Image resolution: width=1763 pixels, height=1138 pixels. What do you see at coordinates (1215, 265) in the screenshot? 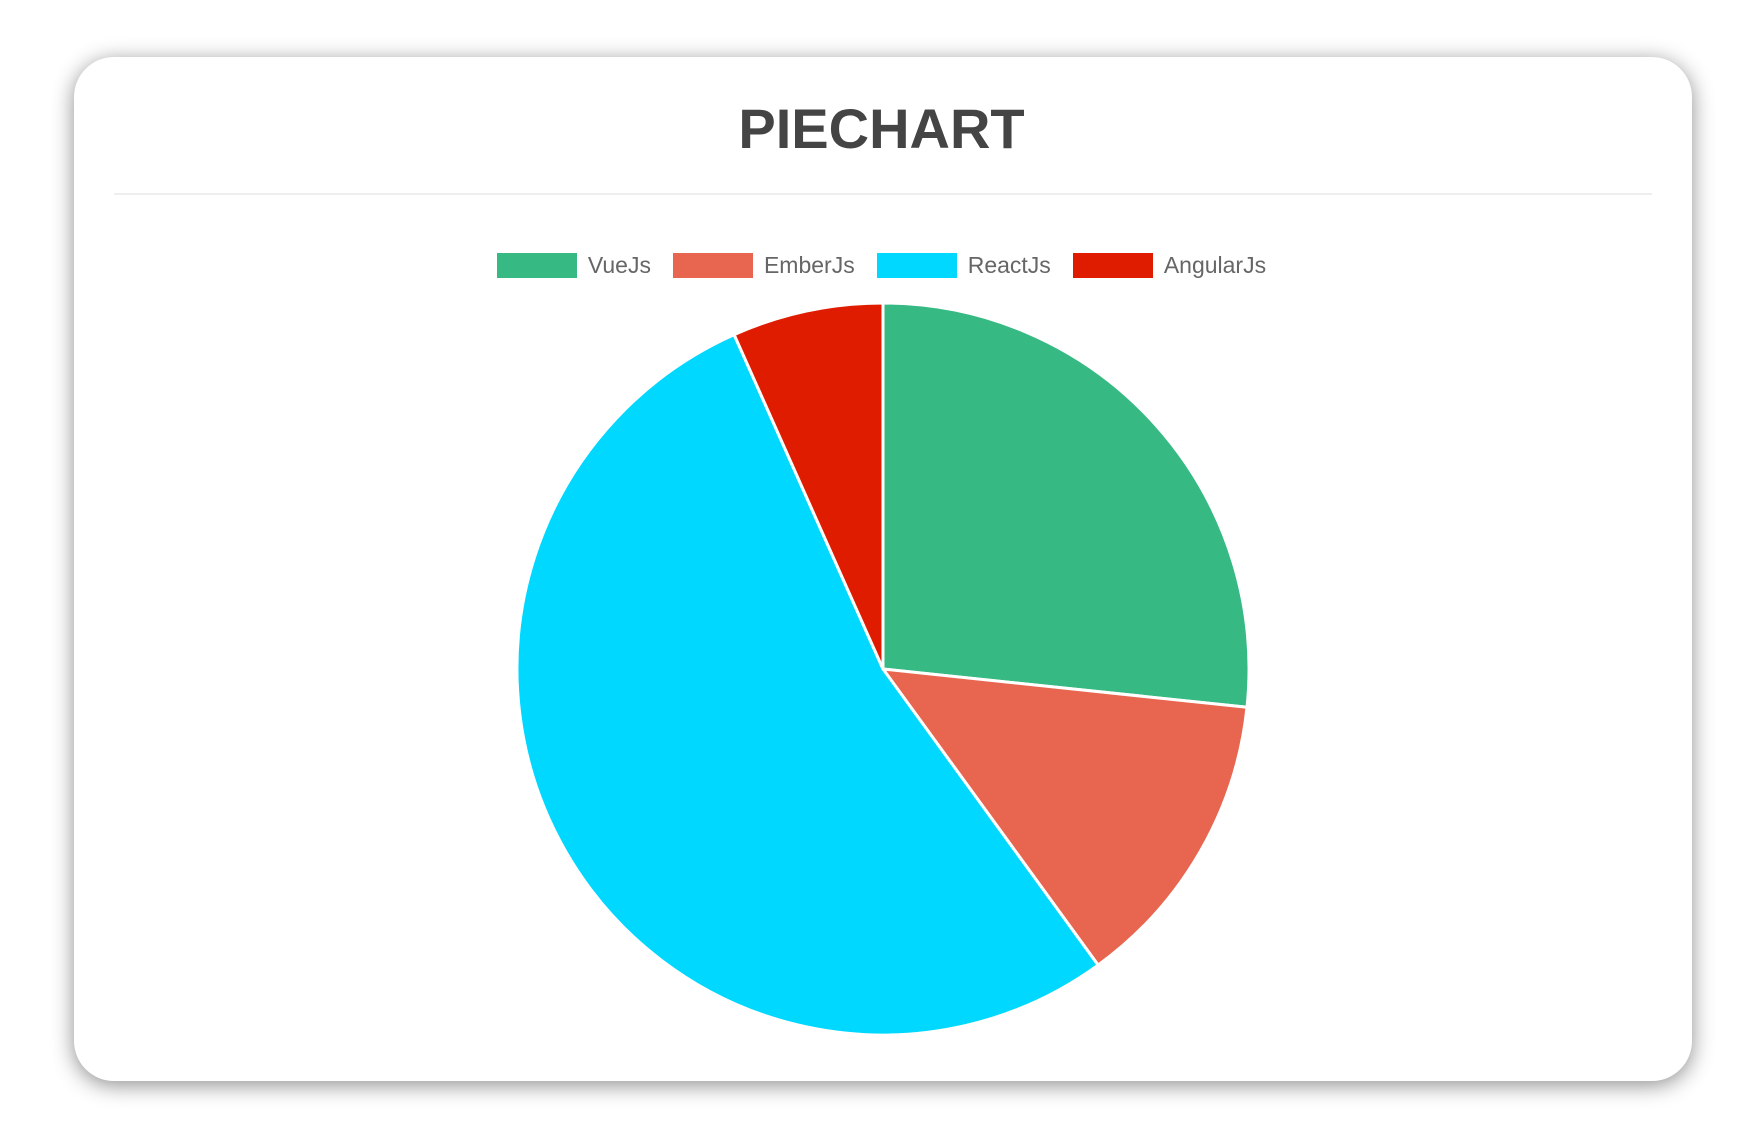
I see `legend-label: AngularJs` at bounding box center [1215, 265].